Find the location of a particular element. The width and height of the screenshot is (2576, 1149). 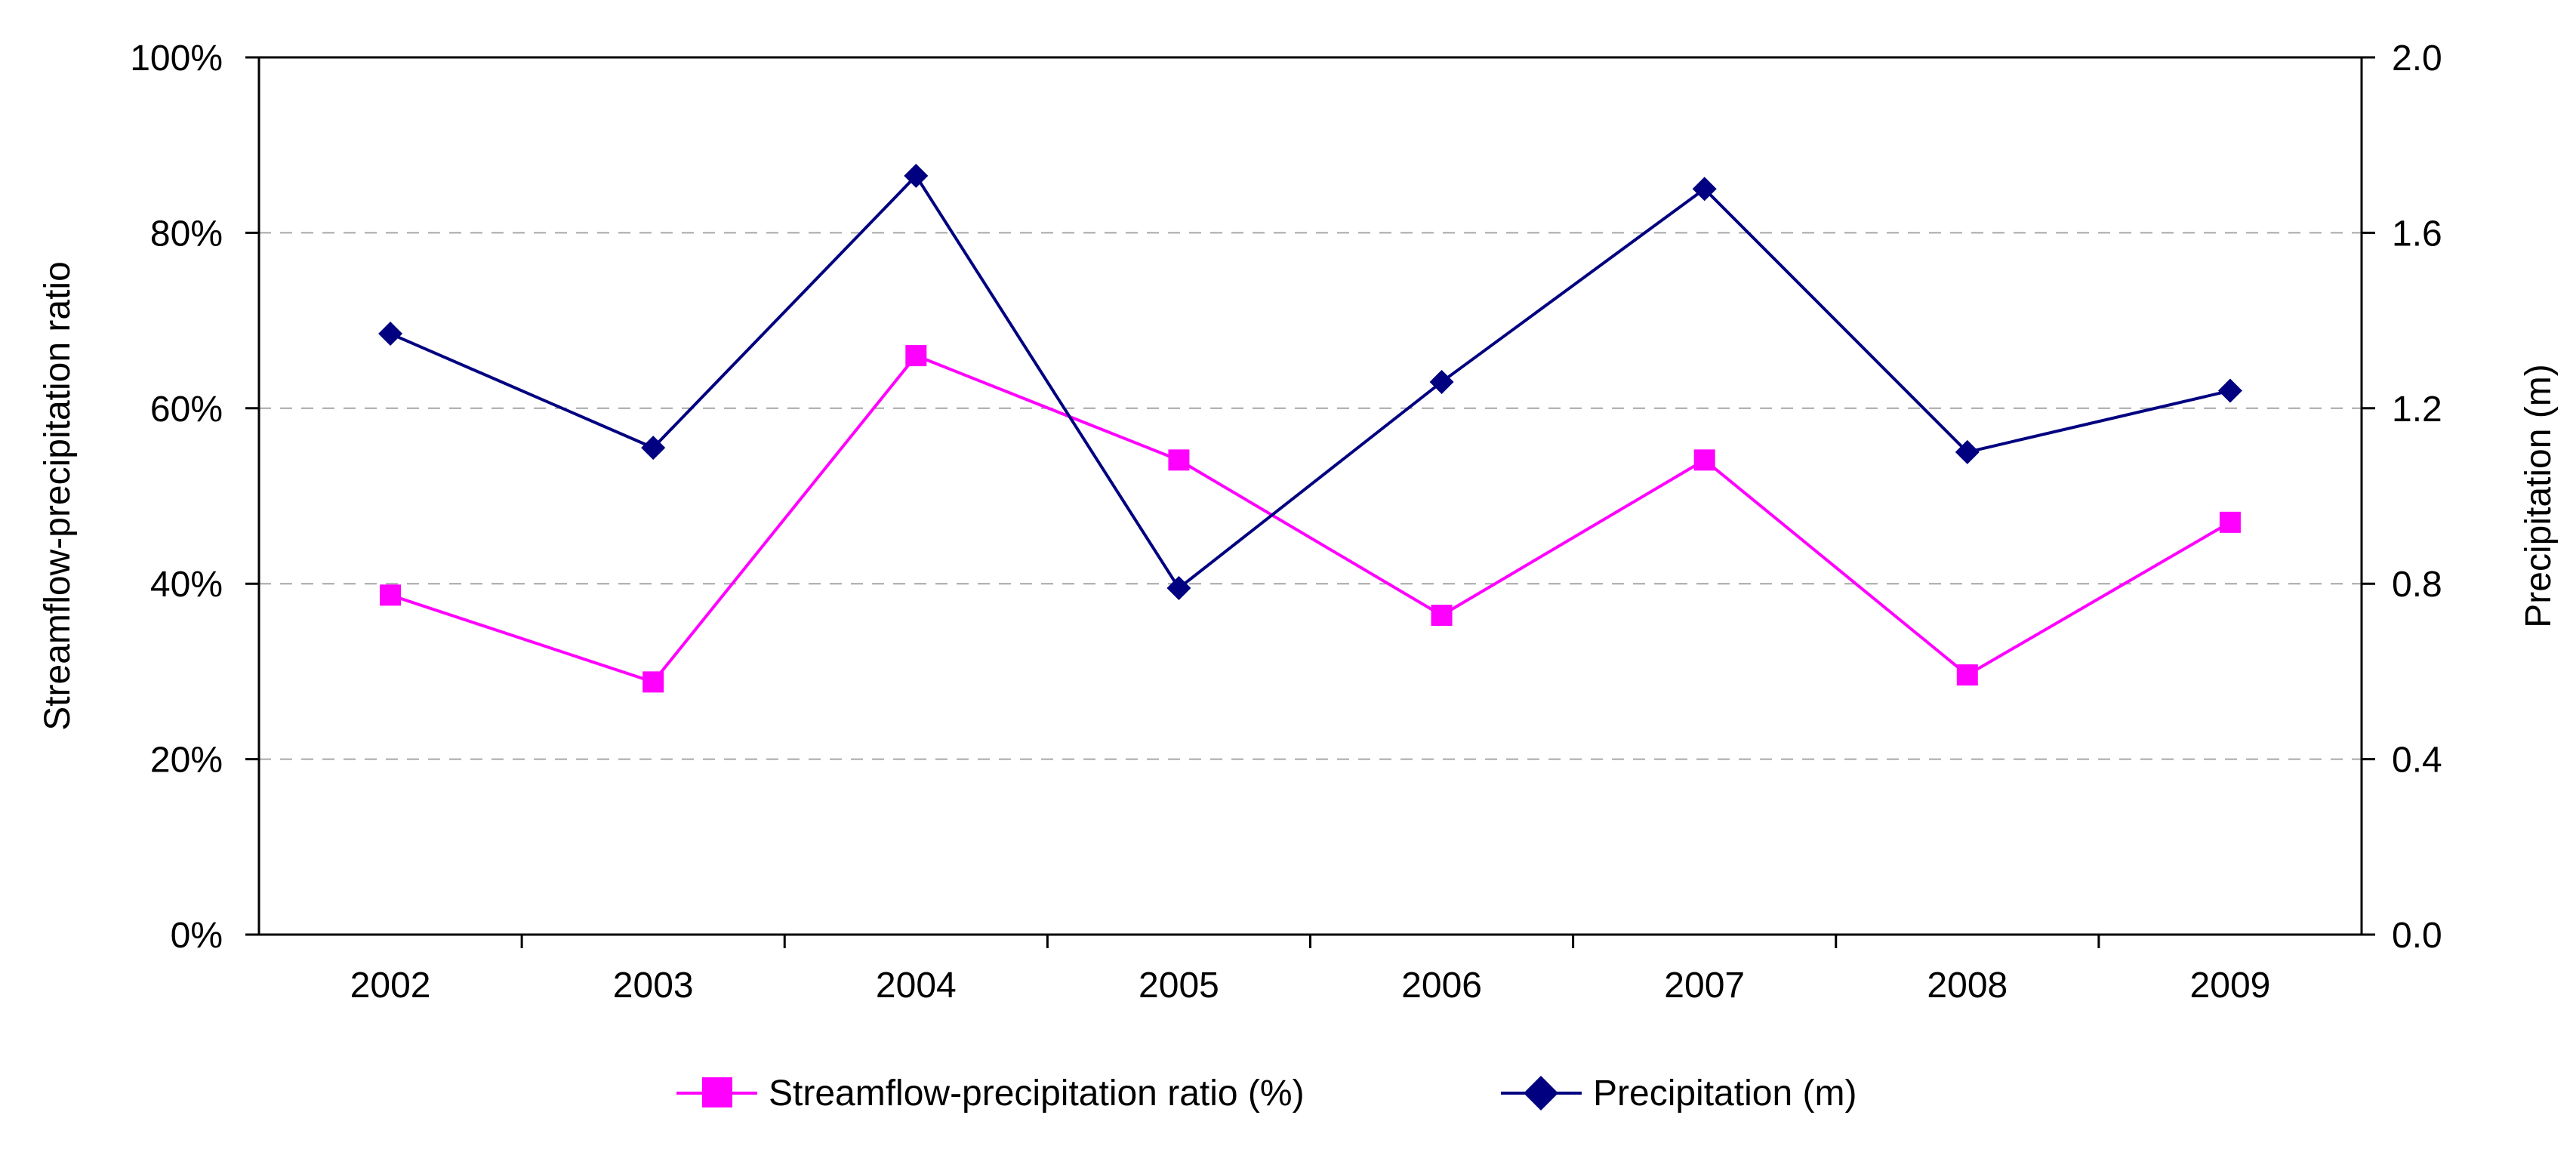

left-axis-tick-label: 40% is located at coordinates (186, 585).